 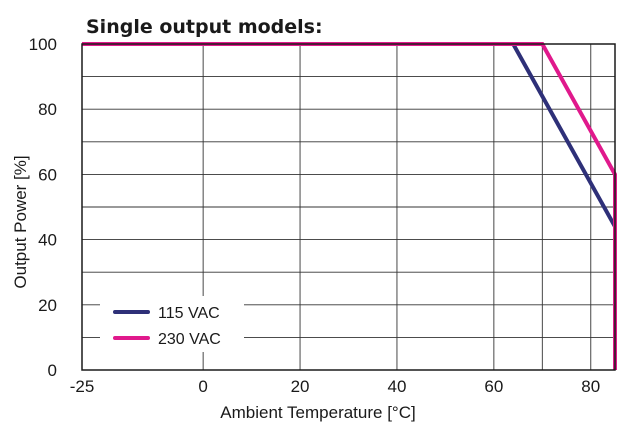 What do you see at coordinates (47, 305) in the screenshot?
I see `y-tick-label: 20` at bounding box center [47, 305].